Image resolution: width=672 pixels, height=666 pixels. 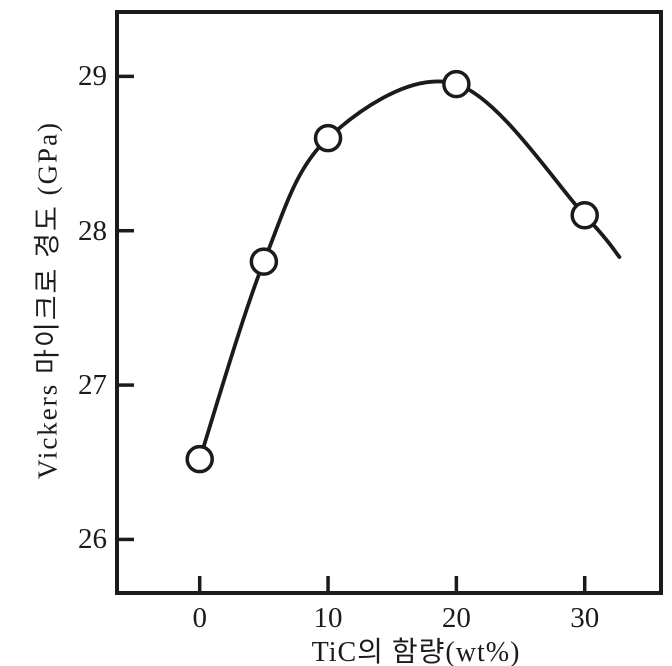 I want to click on x-tick-label: 20, so click(x=456, y=618).